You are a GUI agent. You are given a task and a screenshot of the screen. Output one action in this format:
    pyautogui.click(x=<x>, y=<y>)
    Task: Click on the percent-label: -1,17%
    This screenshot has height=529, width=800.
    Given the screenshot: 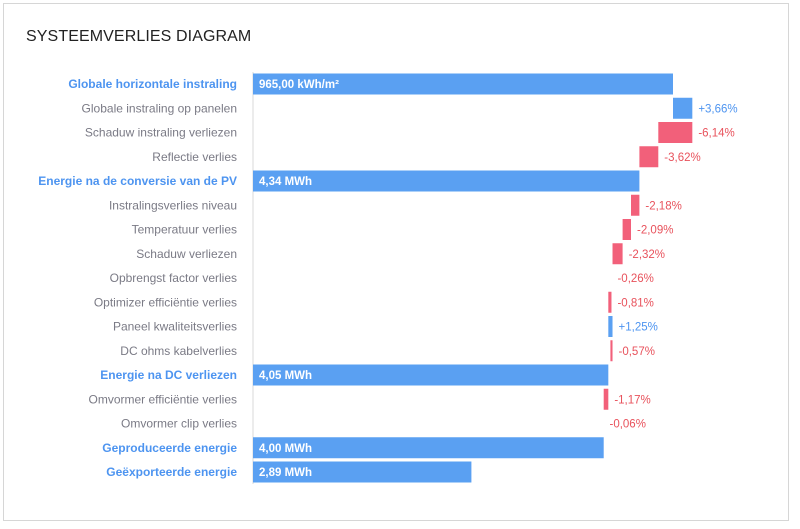 What is the action you would take?
    pyautogui.click(x=632, y=400)
    